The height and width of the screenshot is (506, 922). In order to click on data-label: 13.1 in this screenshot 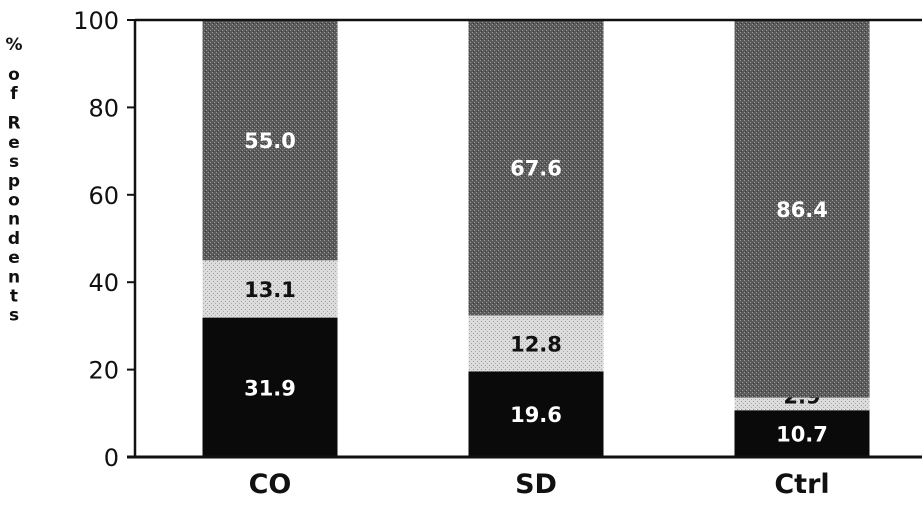, I will do `click(270, 290)`.